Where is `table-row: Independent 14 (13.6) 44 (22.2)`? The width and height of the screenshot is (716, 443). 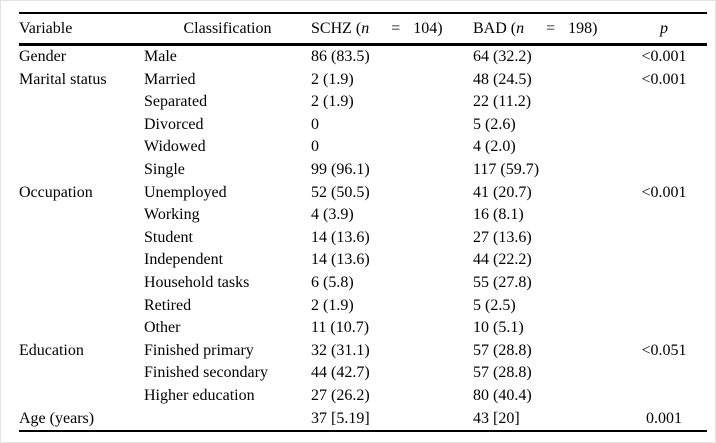
table-row: Independent 14 (13.6) 44 (22.2) is located at coordinates (363, 260).